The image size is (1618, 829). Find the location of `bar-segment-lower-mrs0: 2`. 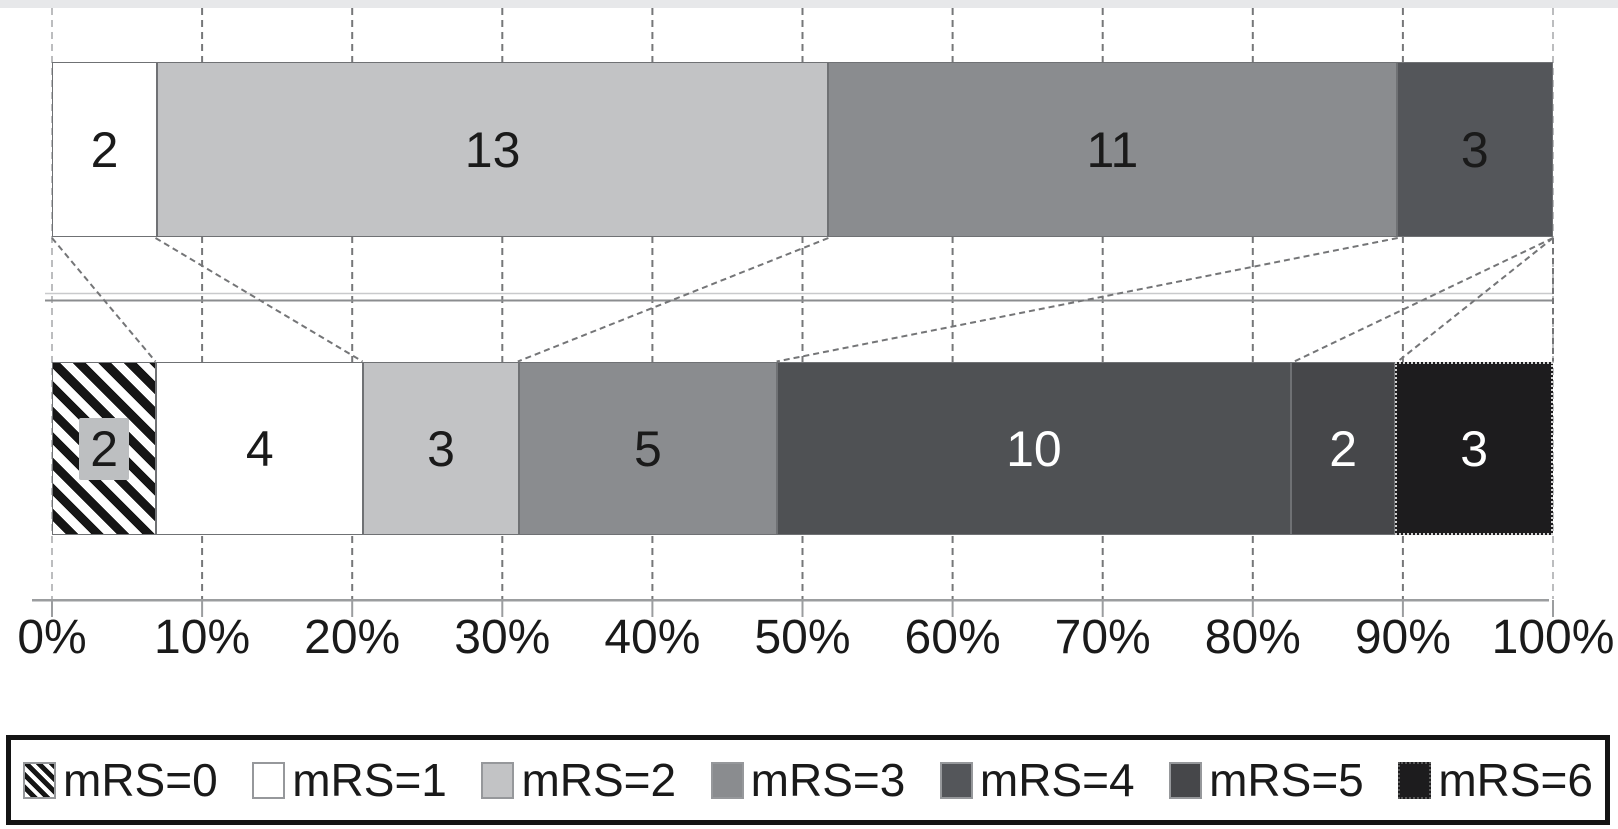

bar-segment-lower-mrs0: 2 is located at coordinates (104, 448).